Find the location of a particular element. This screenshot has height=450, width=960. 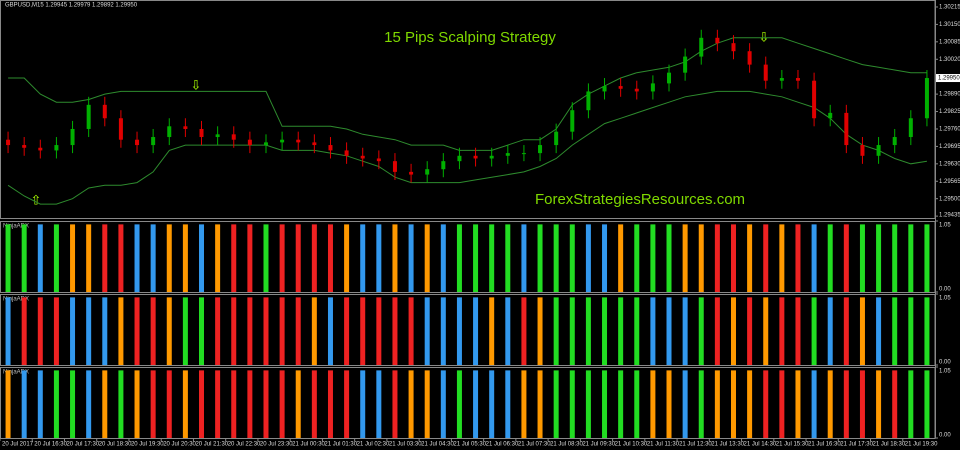

y-tick-label: 1.29565 is located at coordinates (949, 182).